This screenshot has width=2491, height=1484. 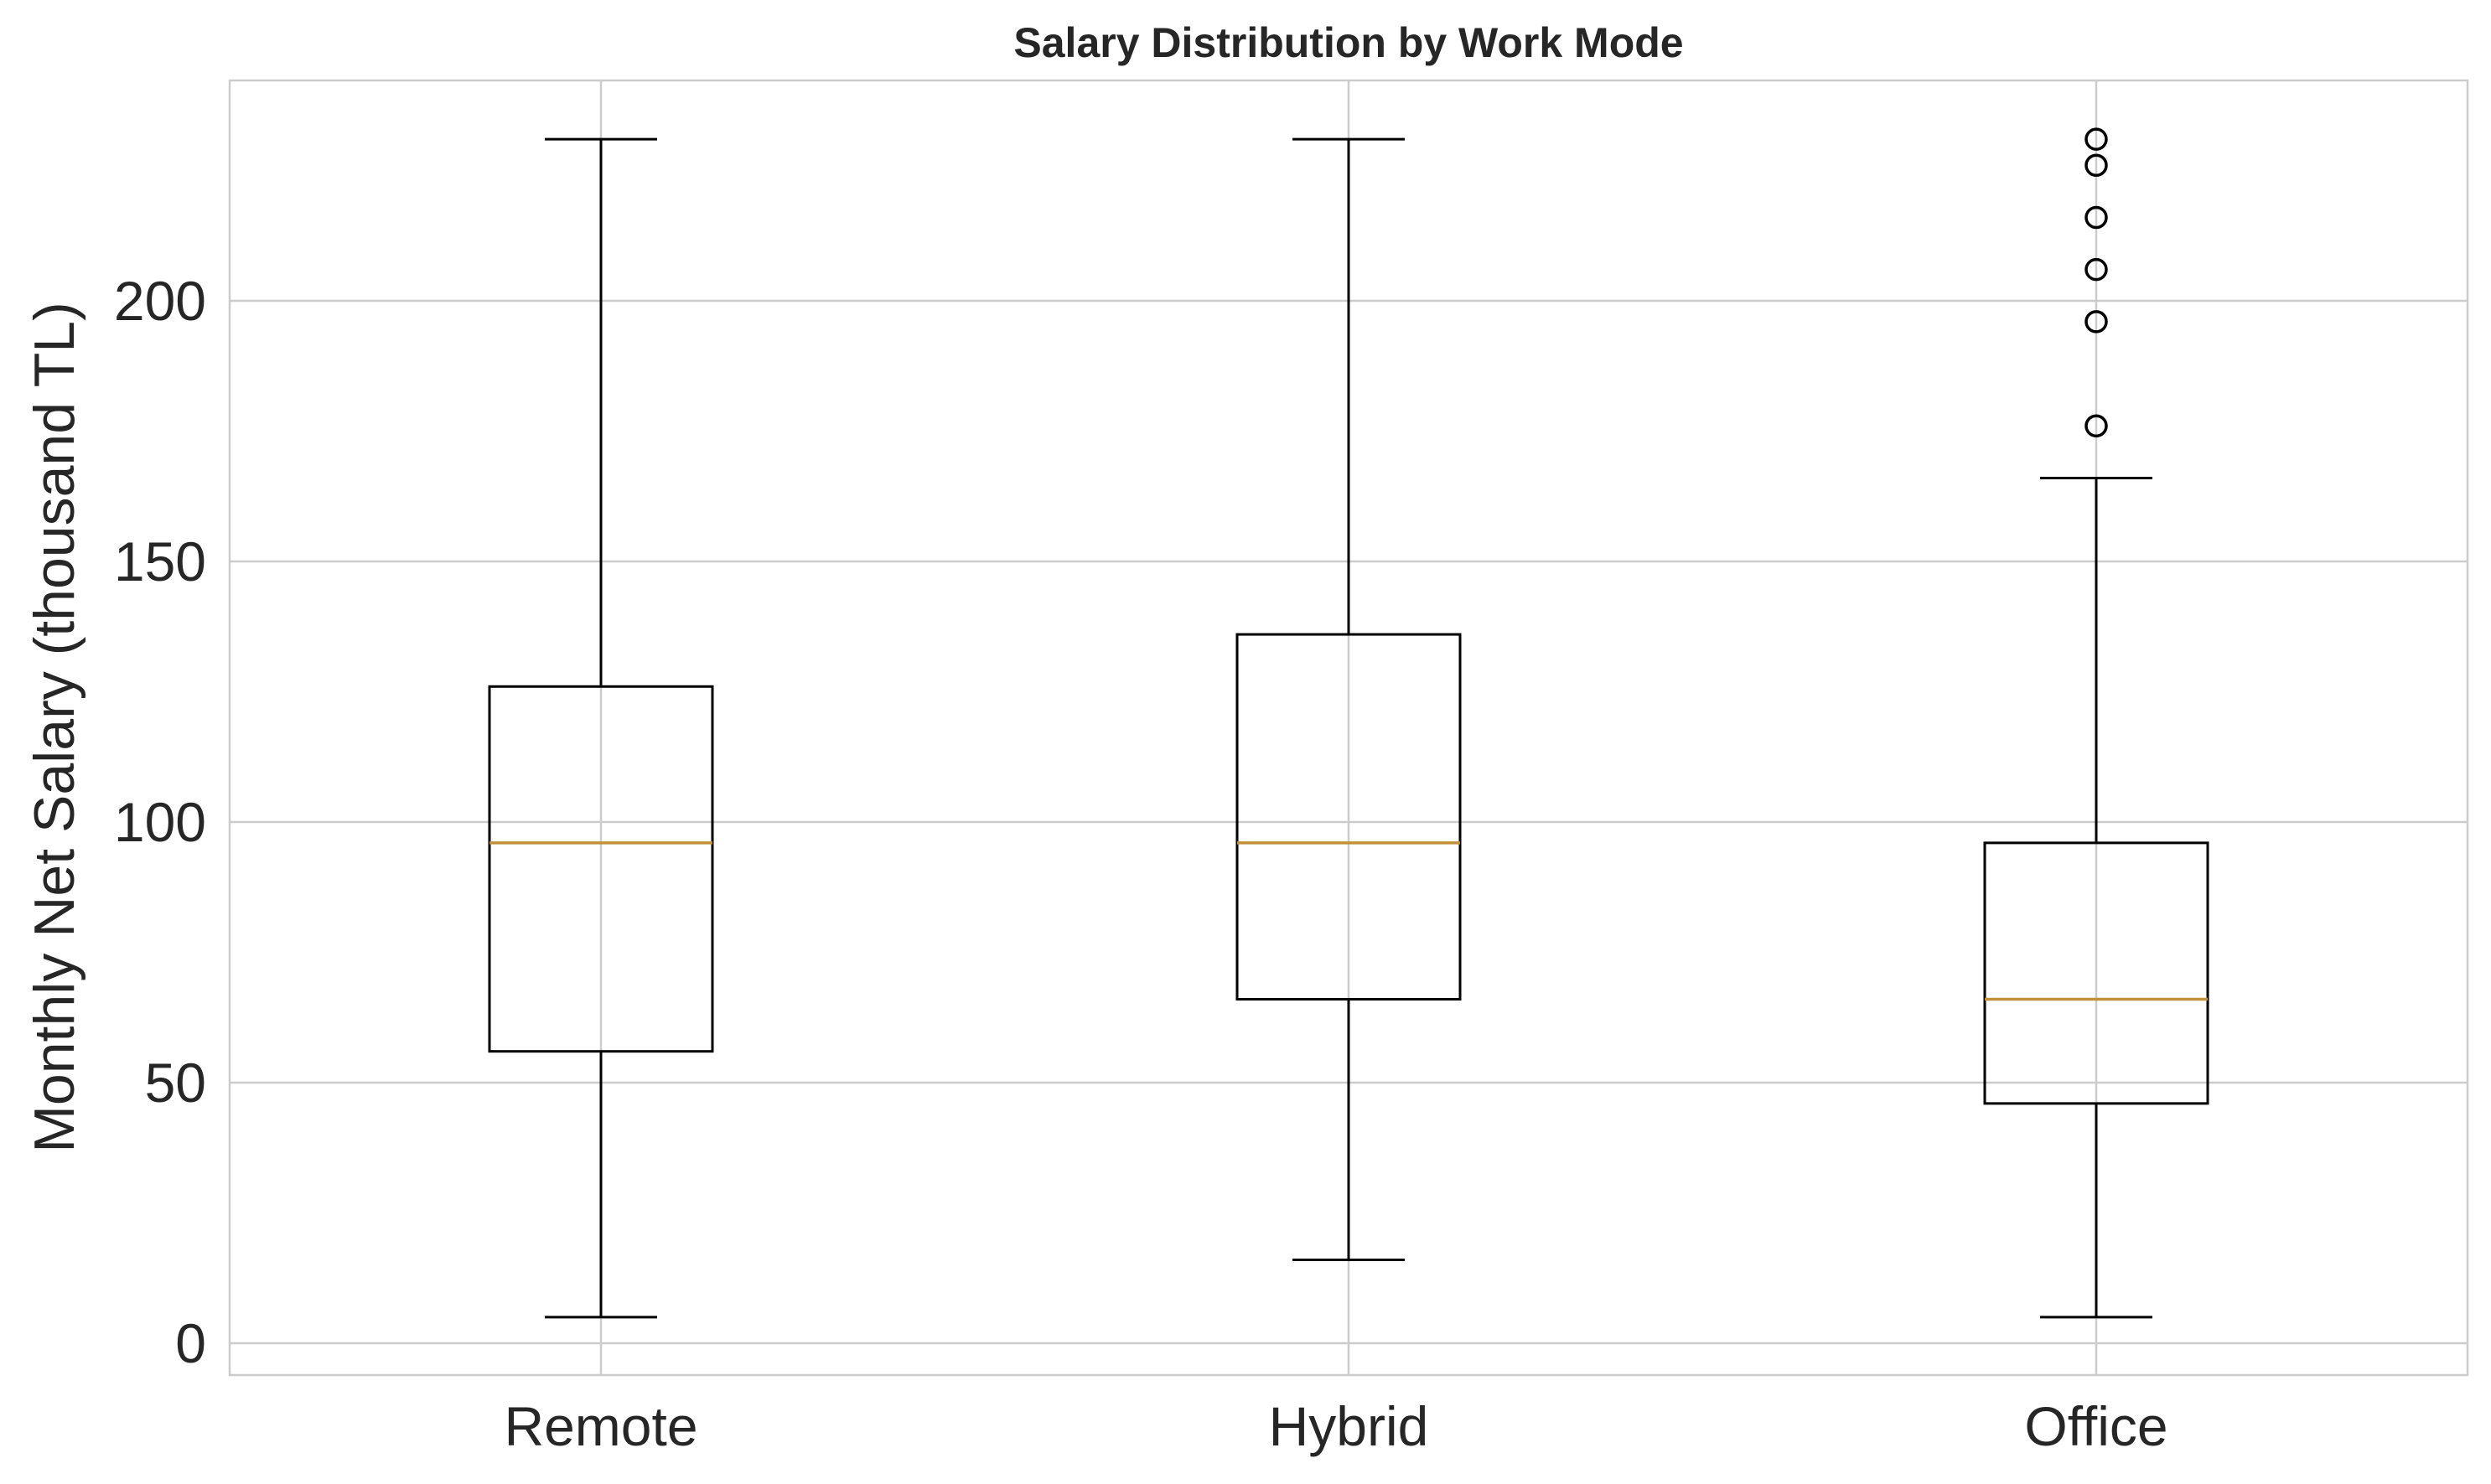 What do you see at coordinates (1349, 1426) in the screenshot?
I see `x-tick-label: Hybrid` at bounding box center [1349, 1426].